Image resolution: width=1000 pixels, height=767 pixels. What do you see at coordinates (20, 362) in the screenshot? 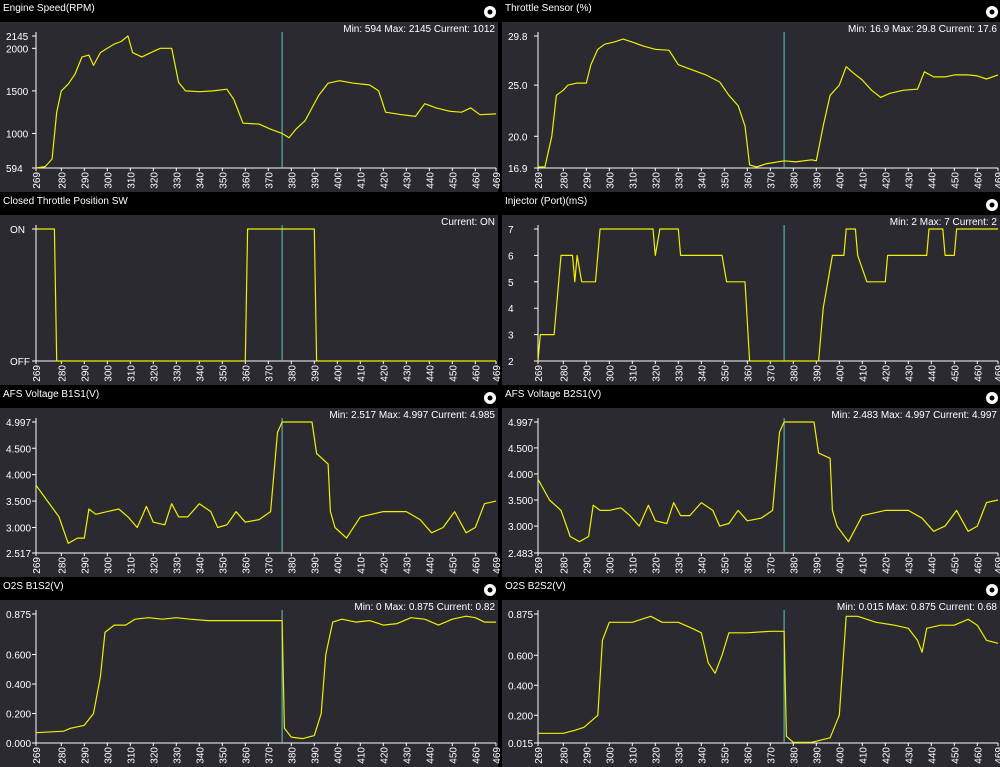
I see `y-tick-label: OFF` at bounding box center [20, 362].